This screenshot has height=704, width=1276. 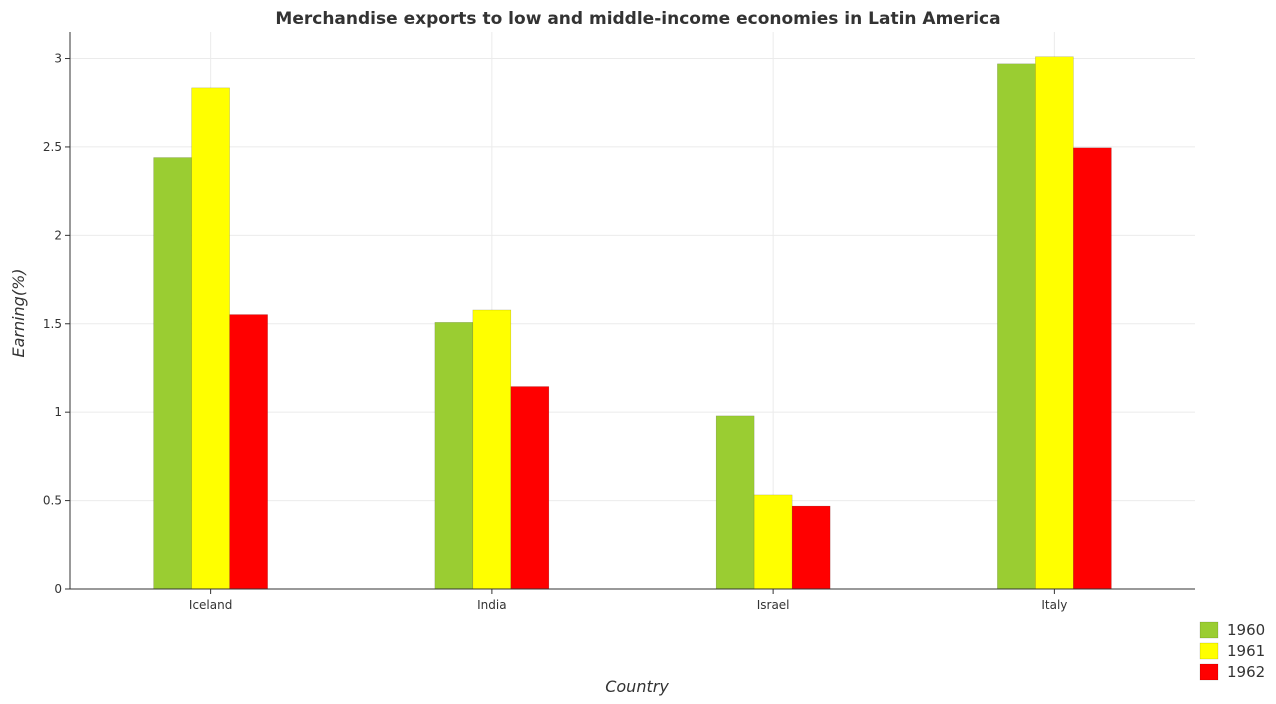 What do you see at coordinates (1209, 630) in the screenshot?
I see `legend-swatch-1960` at bounding box center [1209, 630].